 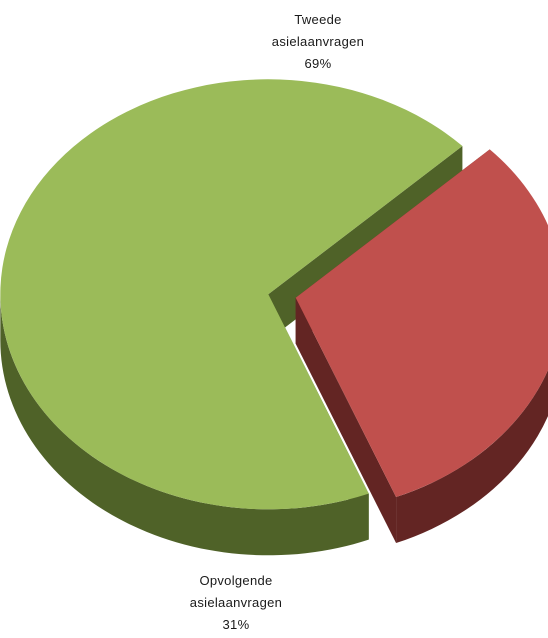 I want to click on label-opvolgende-line2: asielaanvragen, so click(x=236, y=602).